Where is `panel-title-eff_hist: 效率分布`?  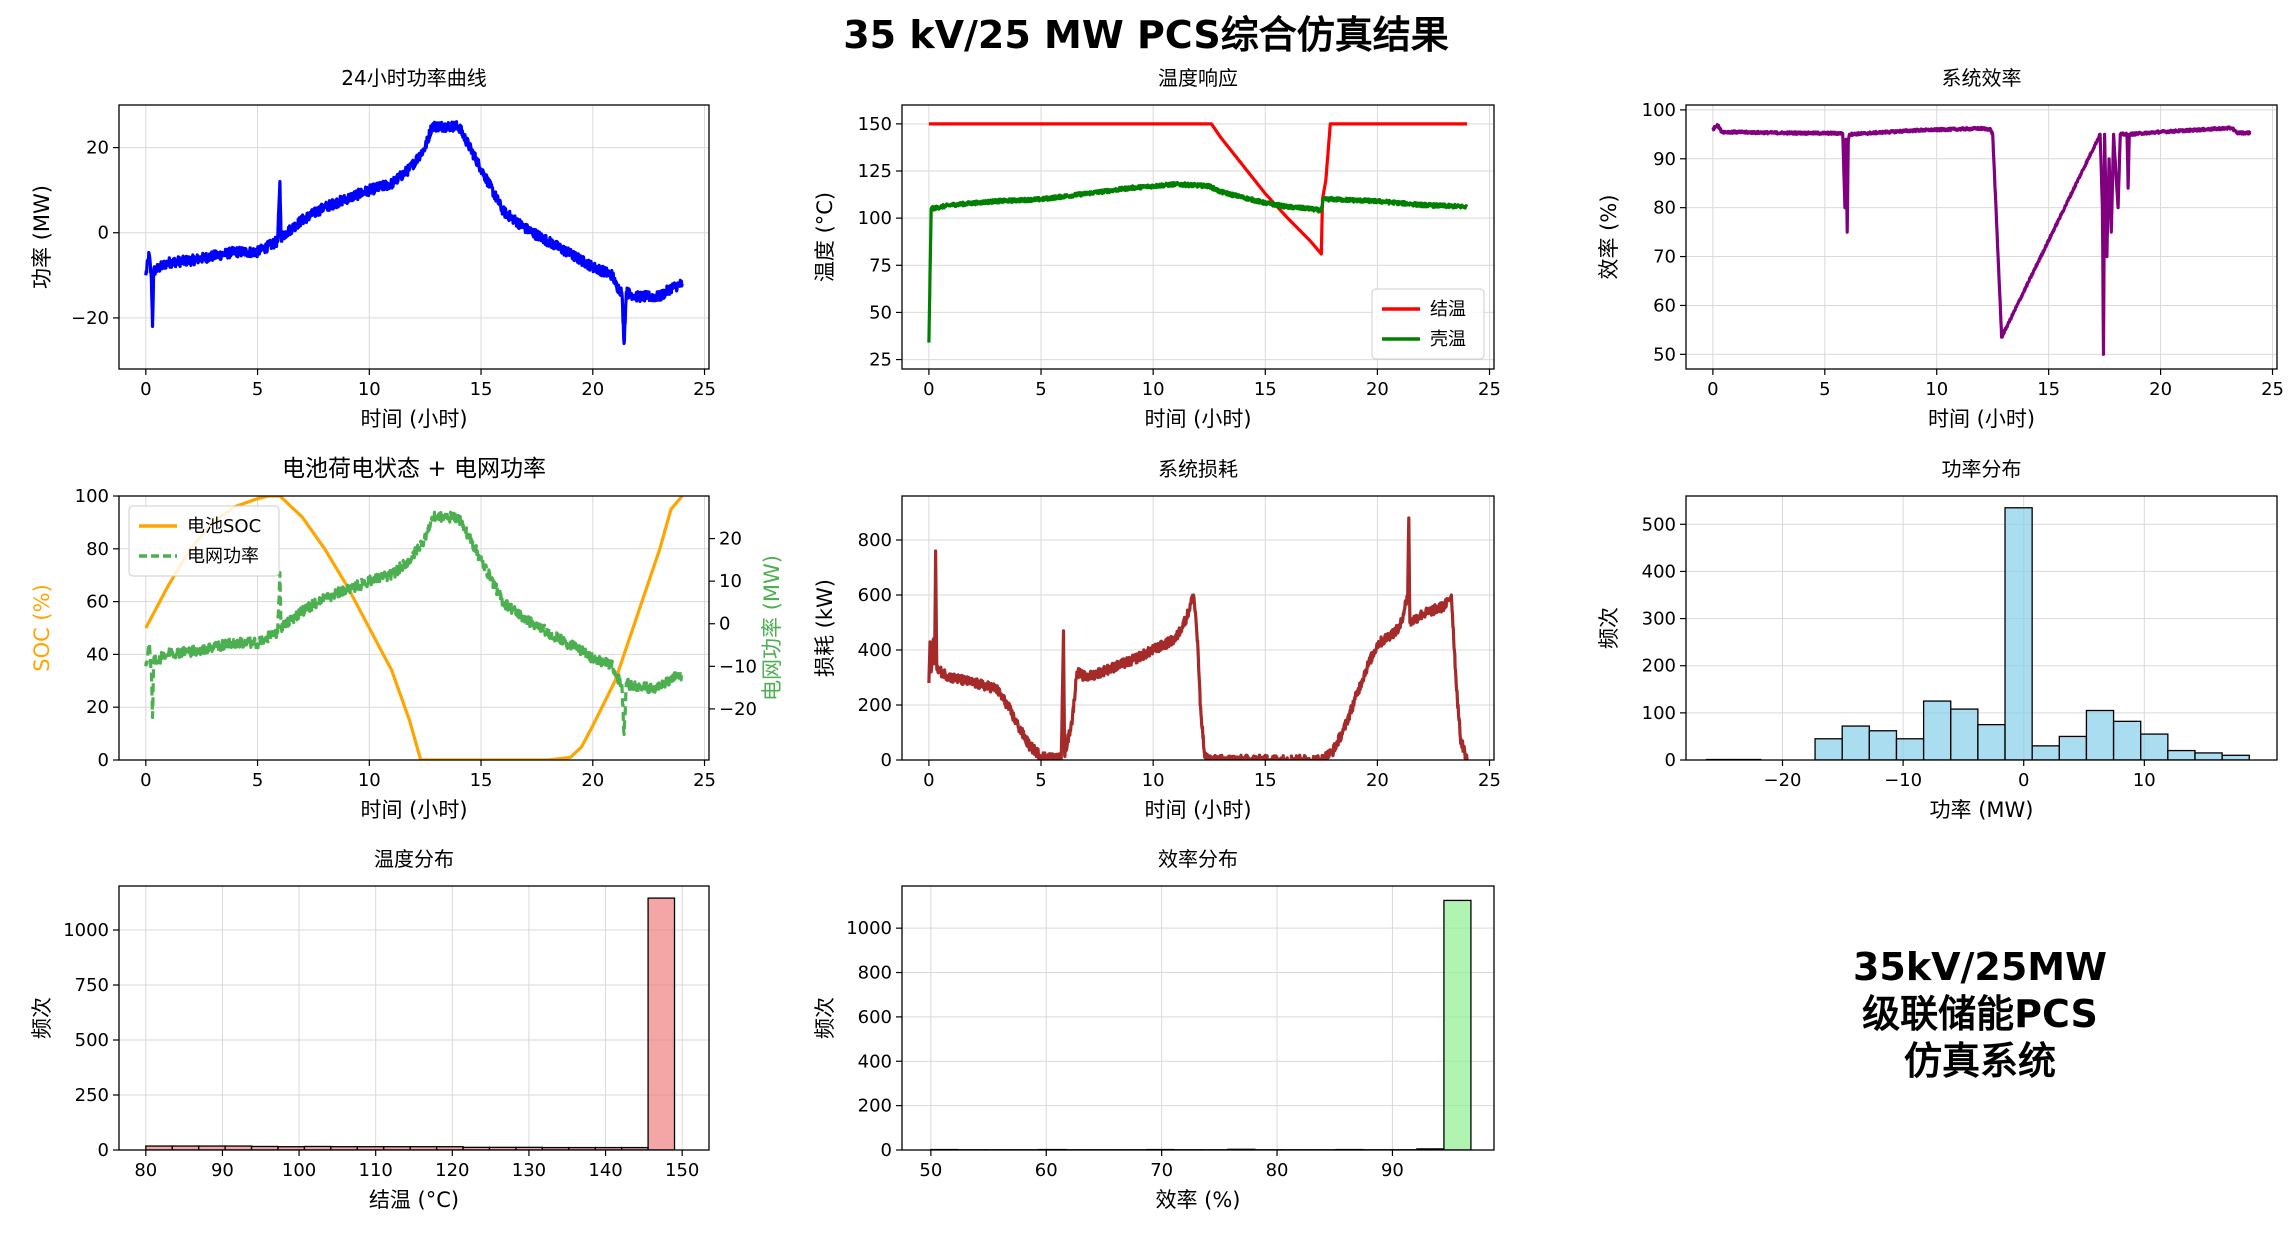
panel-title-eff_hist: 效率分布 is located at coordinates (1198, 859).